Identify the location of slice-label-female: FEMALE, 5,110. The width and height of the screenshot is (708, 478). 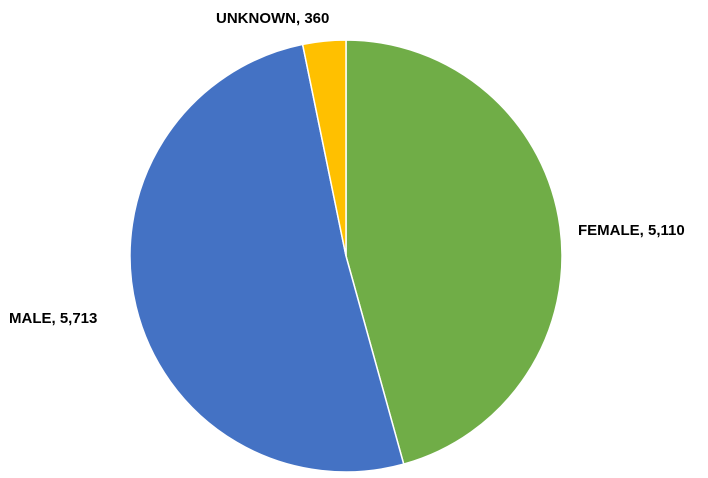
(631, 230).